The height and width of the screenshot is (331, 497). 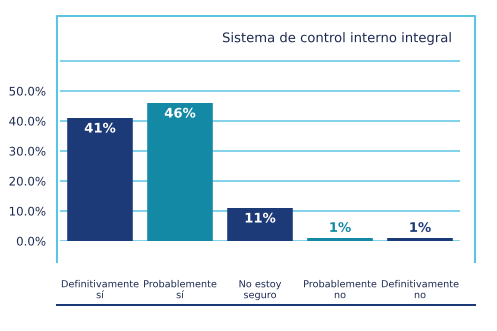 What do you see at coordinates (261, 217) in the screenshot?
I see `data-label: 11%` at bounding box center [261, 217].